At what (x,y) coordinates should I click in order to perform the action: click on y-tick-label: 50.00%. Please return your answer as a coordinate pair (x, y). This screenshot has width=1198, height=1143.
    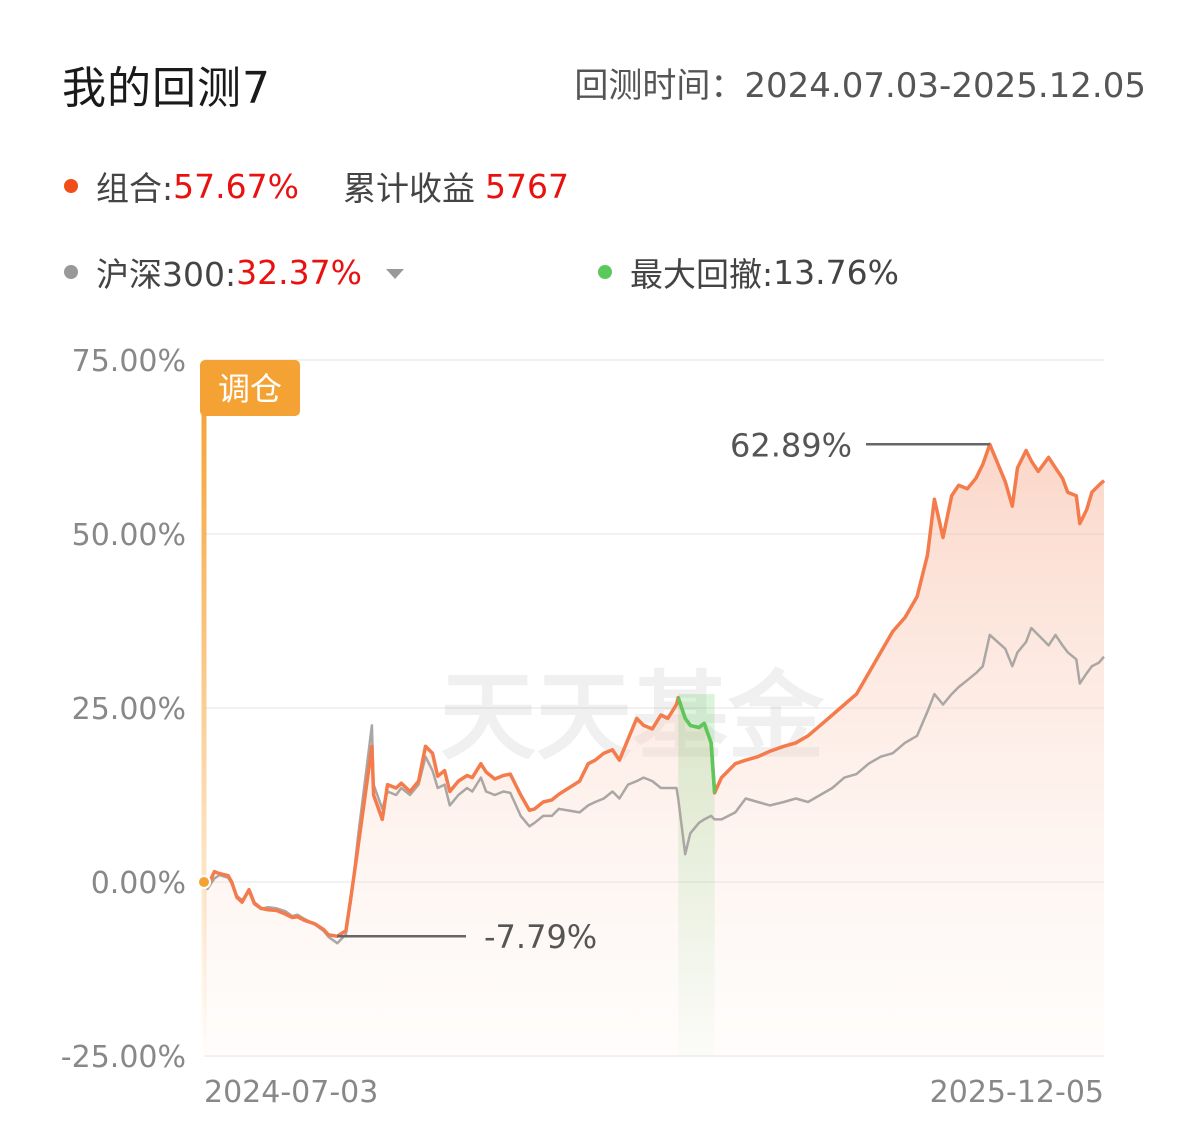
    Looking at the image, I should click on (129, 535).